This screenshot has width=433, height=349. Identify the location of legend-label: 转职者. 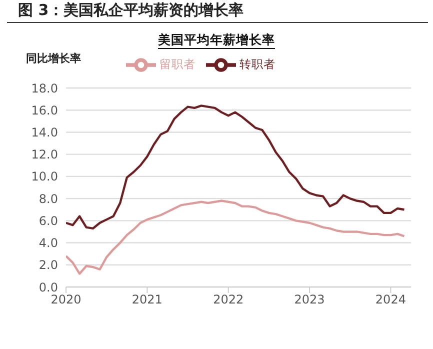
(258, 64).